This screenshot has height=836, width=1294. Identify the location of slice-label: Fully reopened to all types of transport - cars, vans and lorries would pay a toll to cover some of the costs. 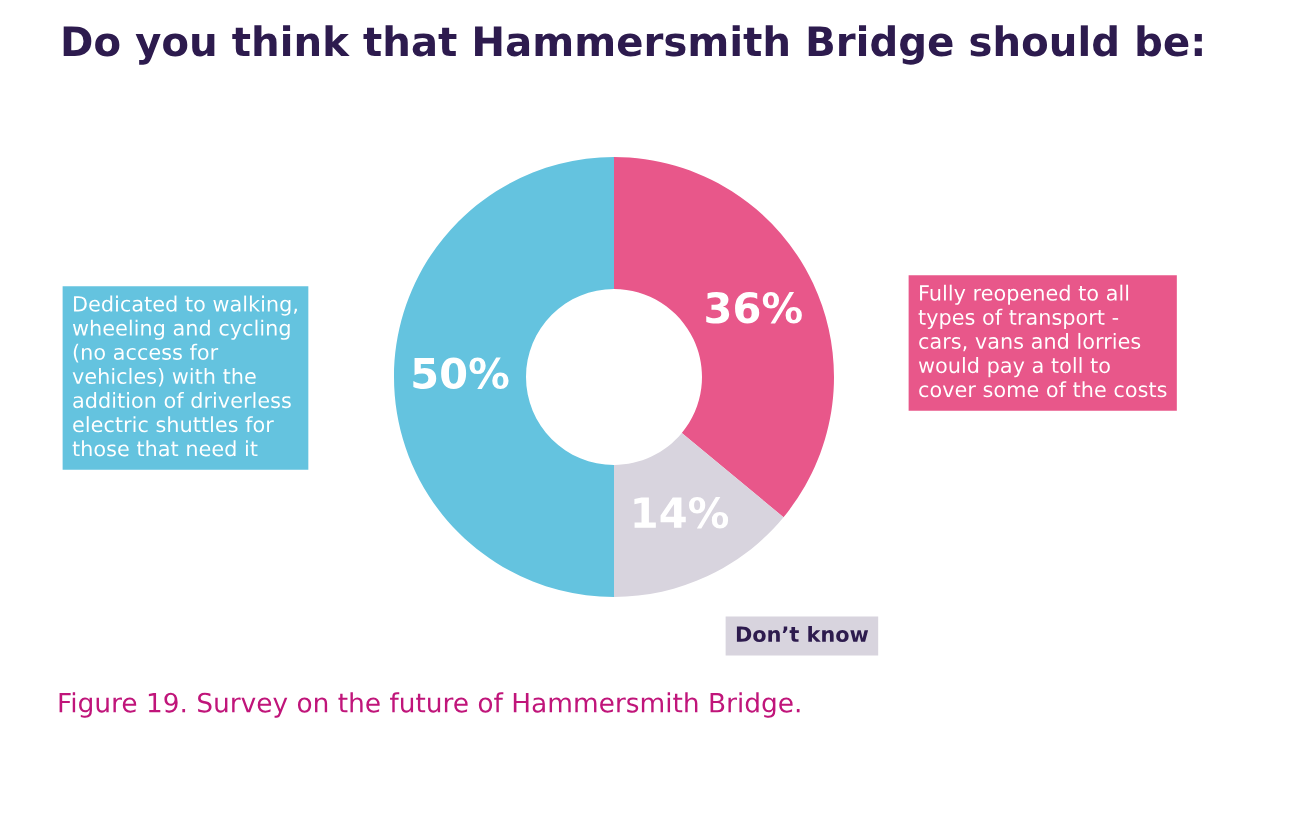
(1042, 341).